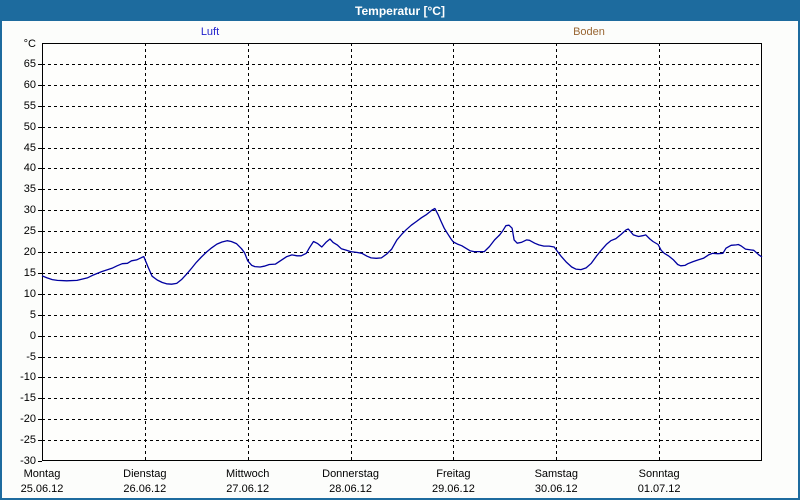 The height and width of the screenshot is (500, 800). What do you see at coordinates (29, 63) in the screenshot?
I see `y-tick-label: 65` at bounding box center [29, 63].